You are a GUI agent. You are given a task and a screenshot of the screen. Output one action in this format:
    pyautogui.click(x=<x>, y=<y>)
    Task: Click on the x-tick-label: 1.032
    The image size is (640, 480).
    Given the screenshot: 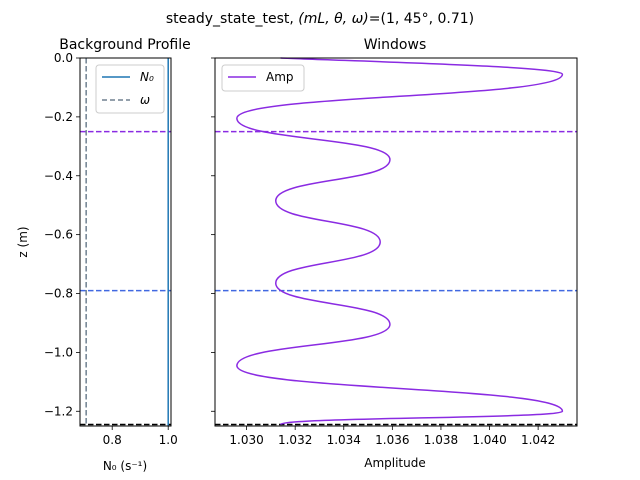 What is the action you would take?
    pyautogui.click(x=295, y=440)
    